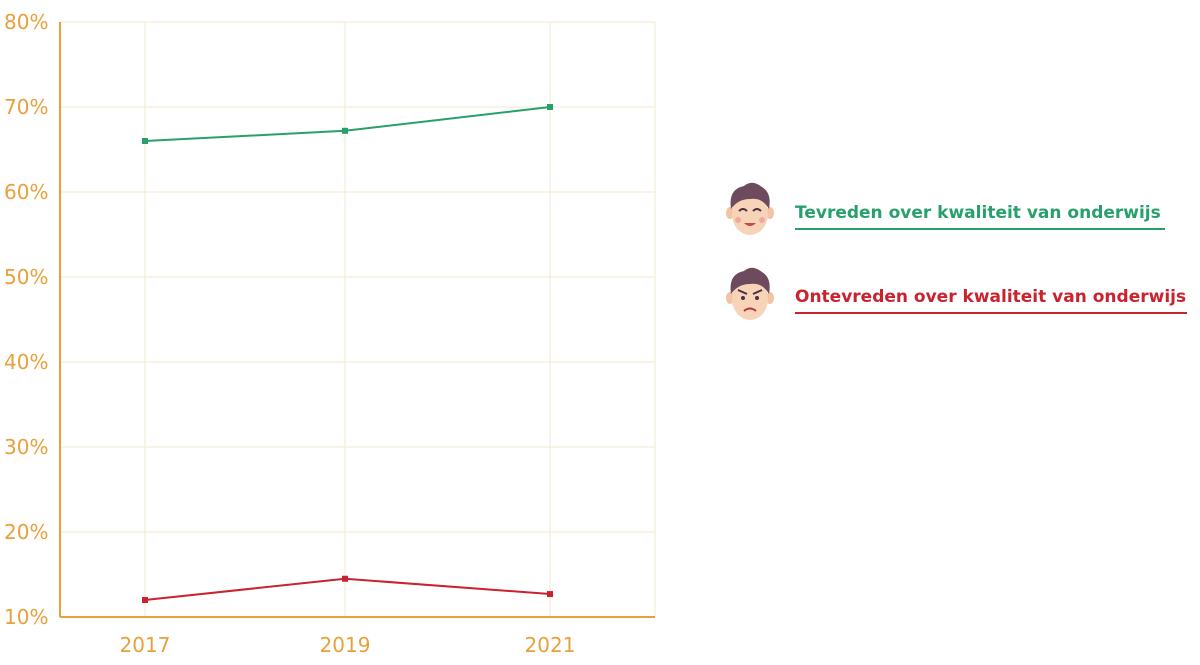 The width and height of the screenshot is (1200, 665). I want to click on y-tick-label: 60%, so click(26, 192).